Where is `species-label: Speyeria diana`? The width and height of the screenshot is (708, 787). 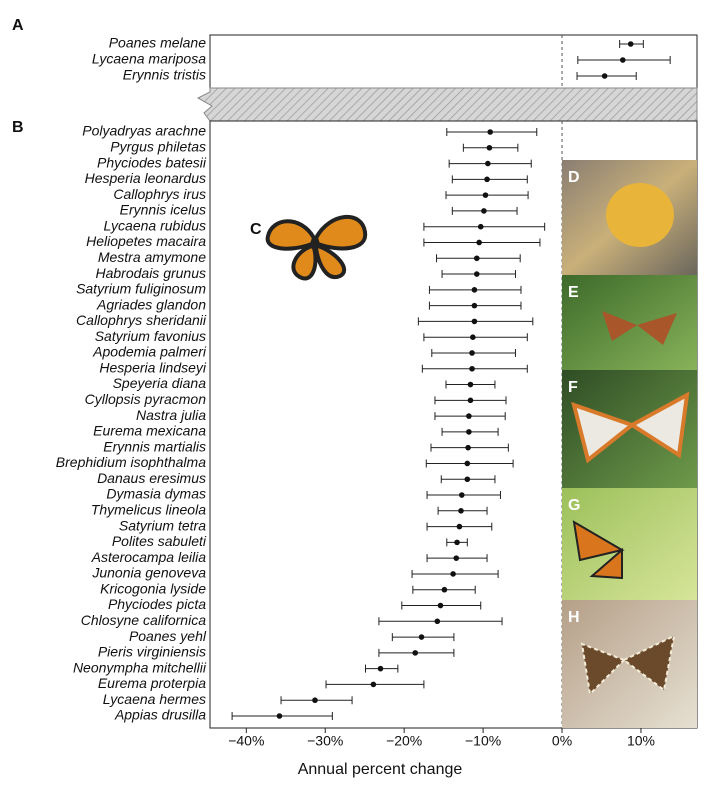 species-label: Speyeria diana is located at coordinates (160, 383).